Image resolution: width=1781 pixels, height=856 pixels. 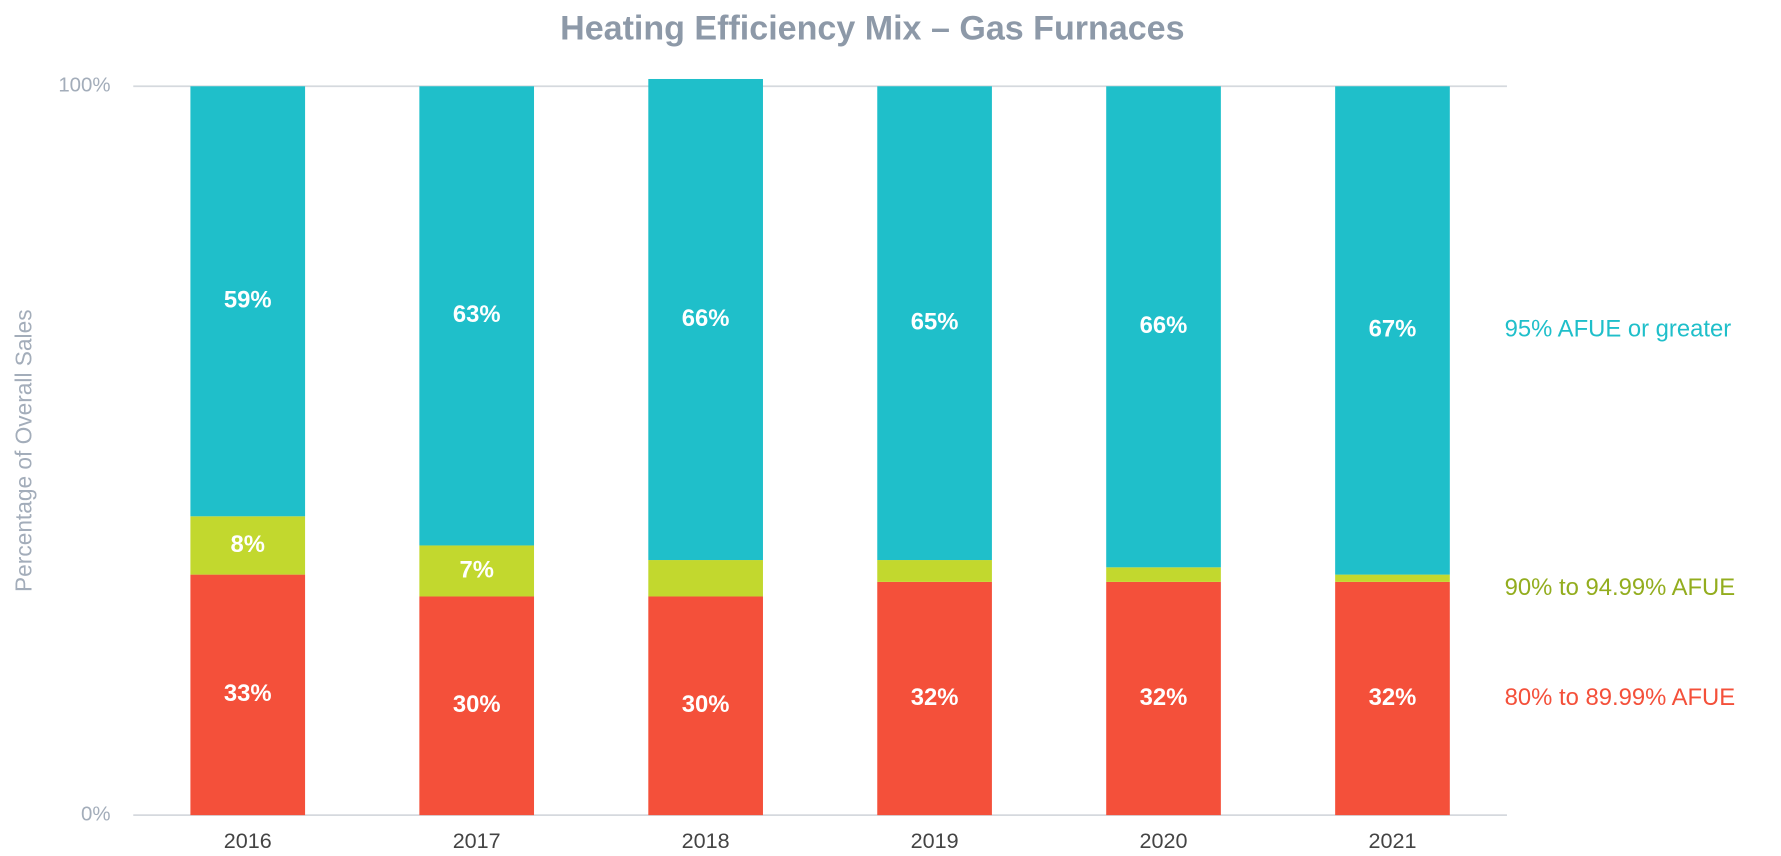 I want to click on data-label: 8%, so click(x=248, y=544).